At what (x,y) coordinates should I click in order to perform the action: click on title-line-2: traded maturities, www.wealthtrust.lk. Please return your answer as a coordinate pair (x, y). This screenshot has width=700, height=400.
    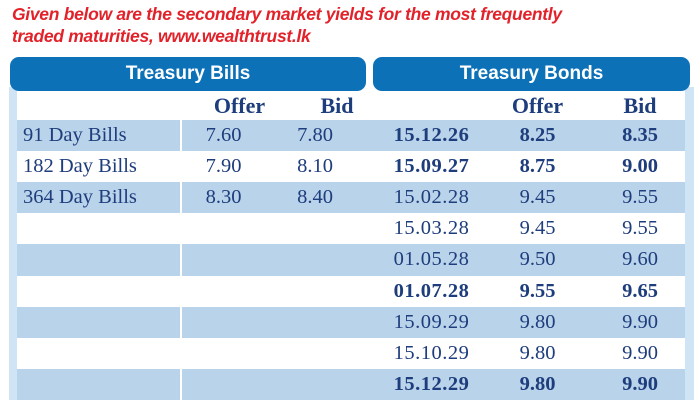
    Looking at the image, I should click on (161, 36).